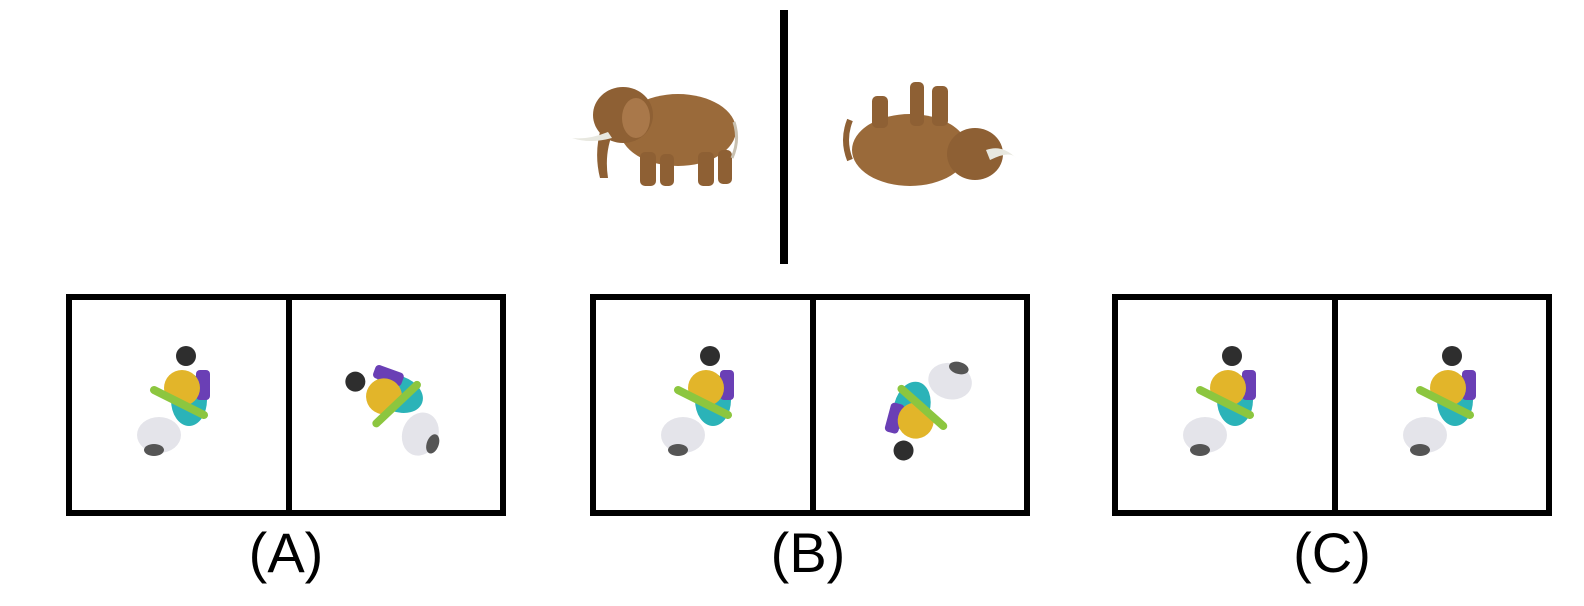 The height and width of the screenshot is (606, 1584). I want to click on option-b-right-image, so click(923, 405).